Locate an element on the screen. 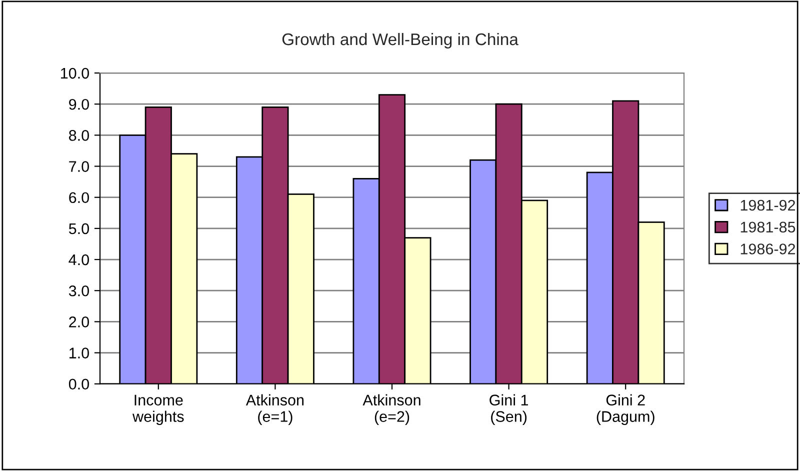  y-tick-label: 3.0 is located at coordinates (78, 290).